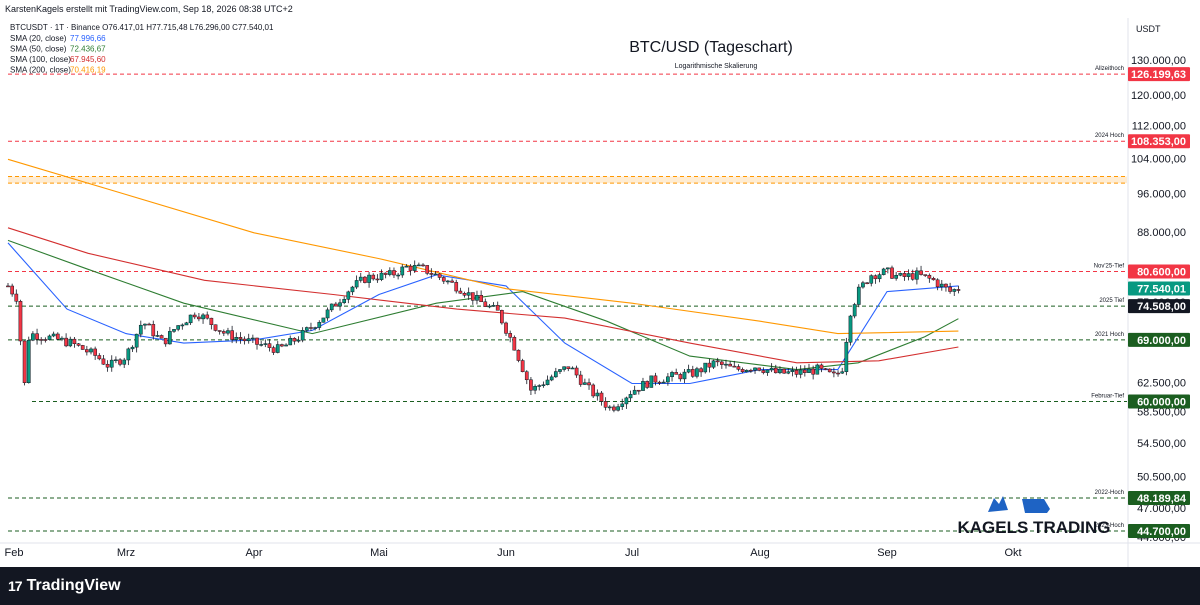 The width and height of the screenshot is (1200, 605). I want to click on price-badge-text: 80.600,00, so click(1161, 272).